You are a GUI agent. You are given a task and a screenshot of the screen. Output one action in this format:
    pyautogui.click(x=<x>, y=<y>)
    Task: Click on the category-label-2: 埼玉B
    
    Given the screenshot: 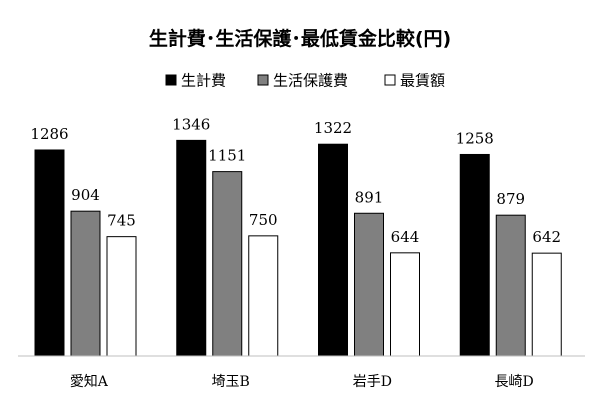 What is the action you would take?
    pyautogui.click(x=230, y=382)
    